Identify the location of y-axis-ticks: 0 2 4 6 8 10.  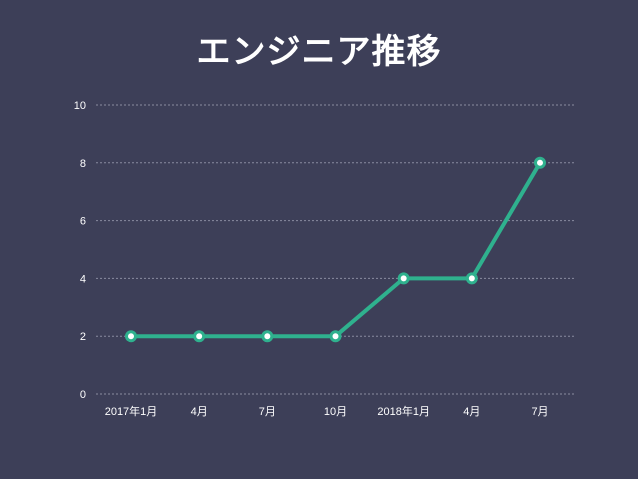
(80, 250).